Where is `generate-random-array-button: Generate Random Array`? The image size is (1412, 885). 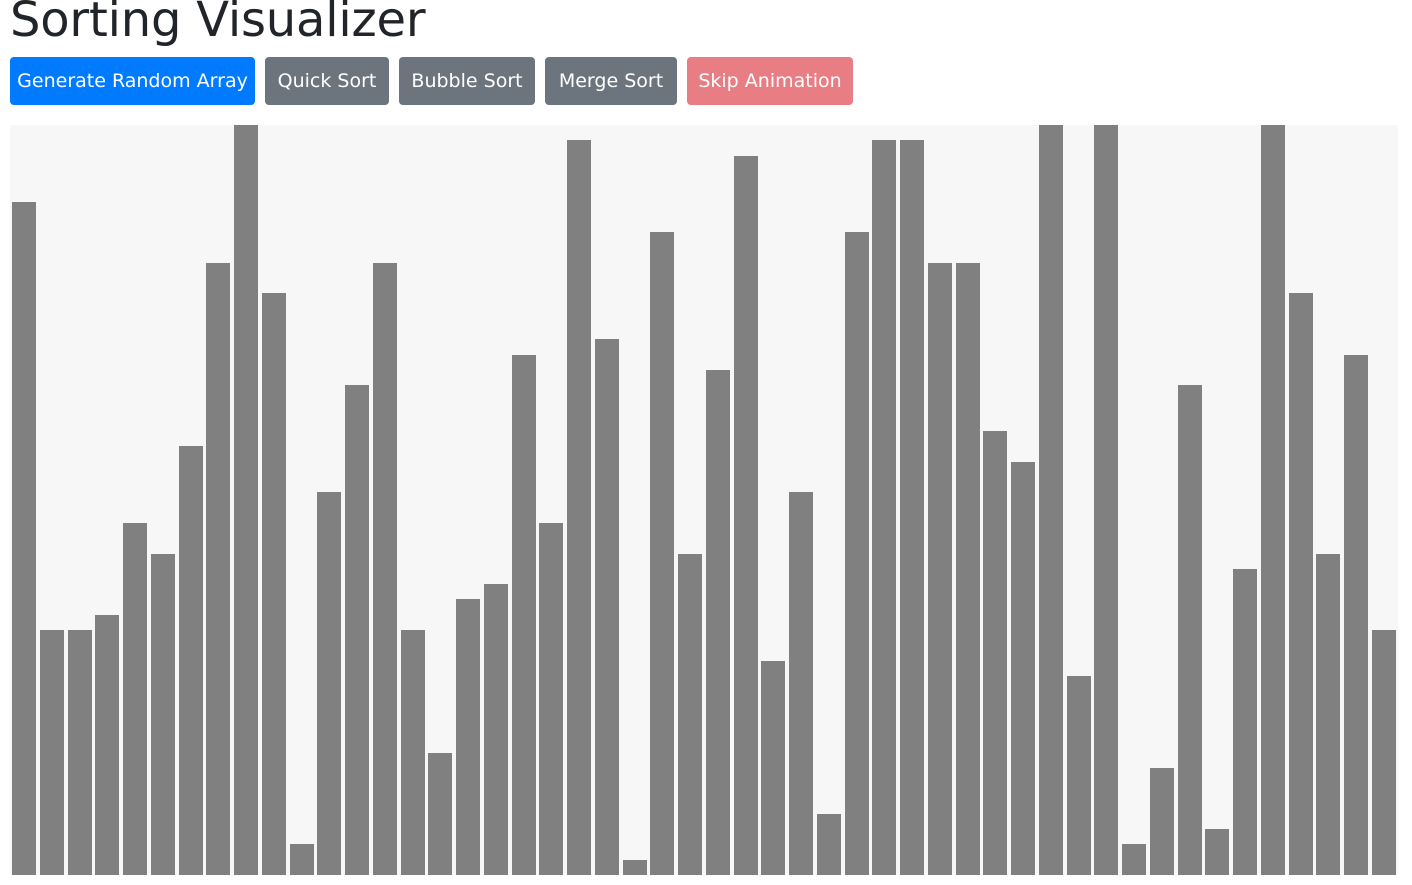
generate-random-array-button: Generate Random Array is located at coordinates (132, 81).